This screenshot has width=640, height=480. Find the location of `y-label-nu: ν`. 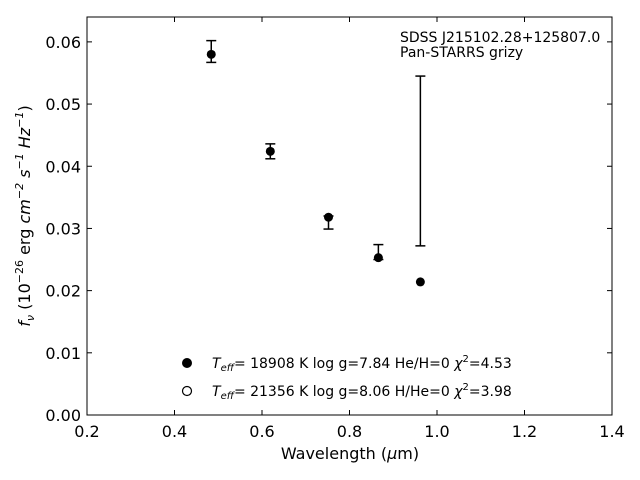

y-label-nu: ν is located at coordinates (30, 318).